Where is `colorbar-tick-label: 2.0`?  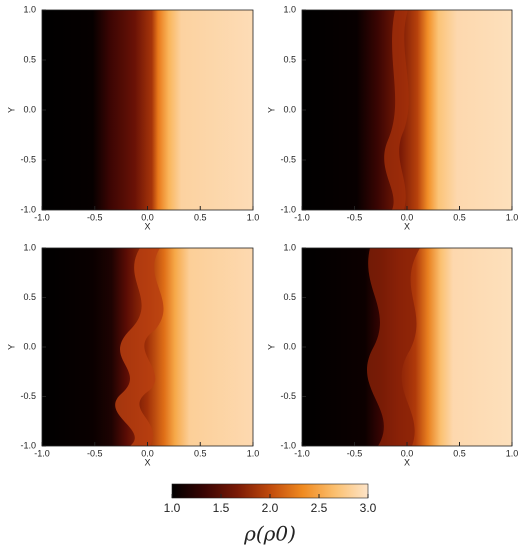
colorbar-tick-label: 2.0 is located at coordinates (270, 508).